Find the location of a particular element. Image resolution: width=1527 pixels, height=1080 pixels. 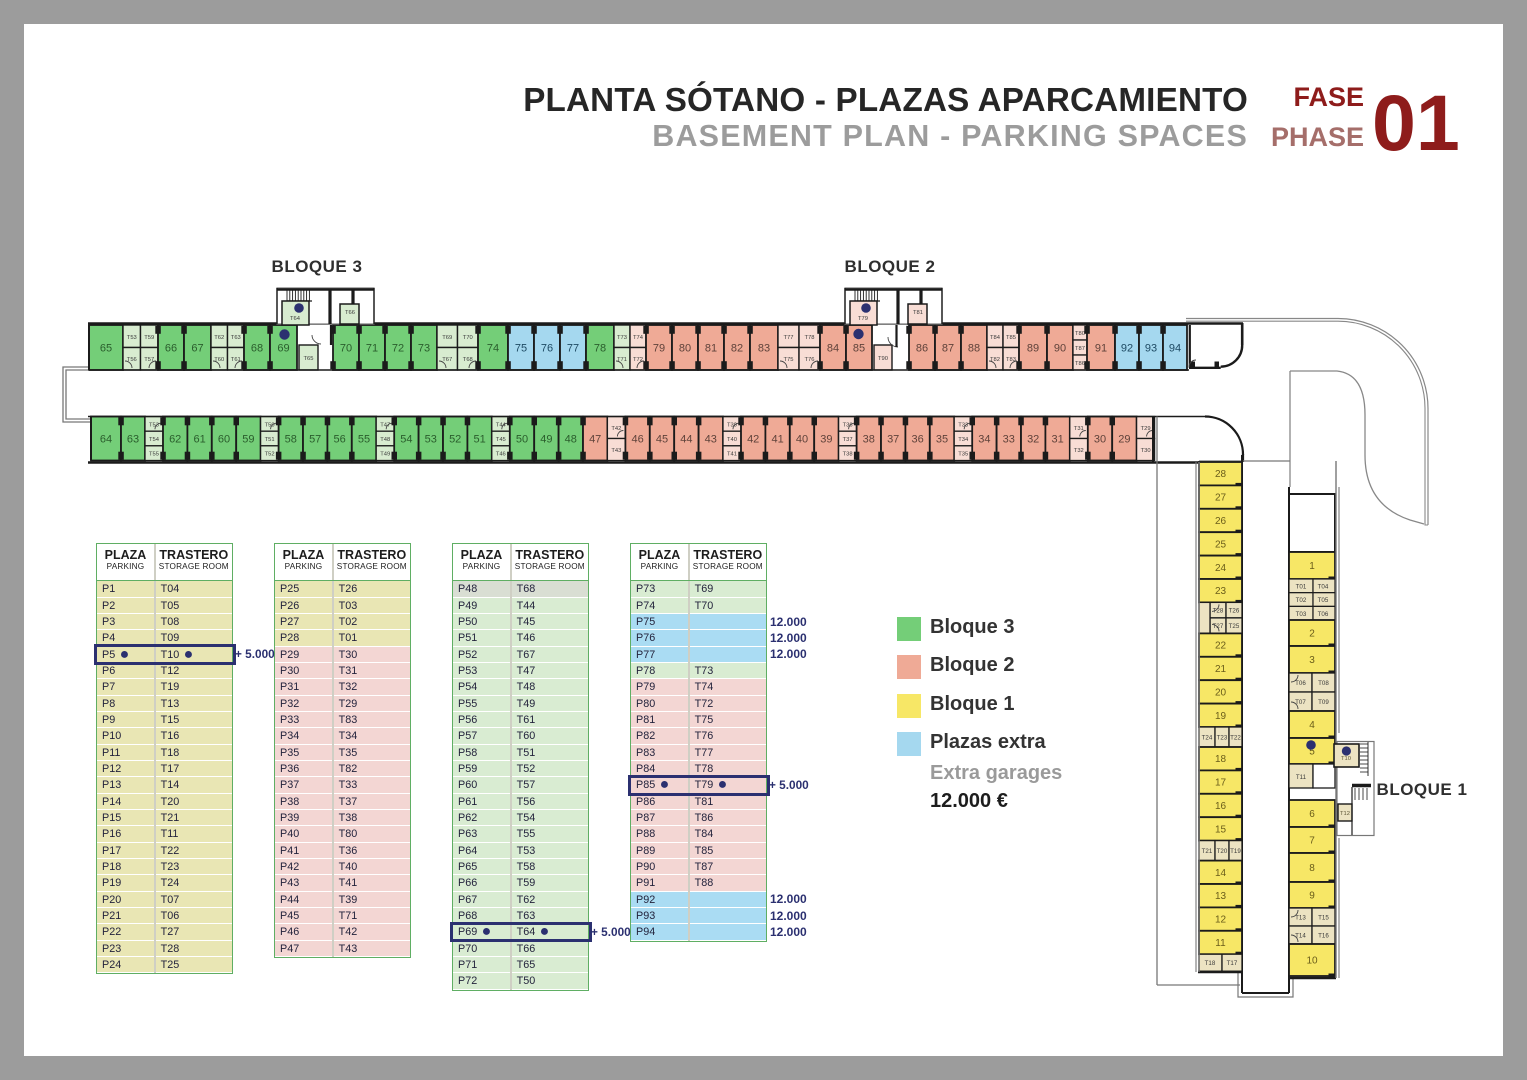

svg-text: 77 is located at coordinates (573, 349).